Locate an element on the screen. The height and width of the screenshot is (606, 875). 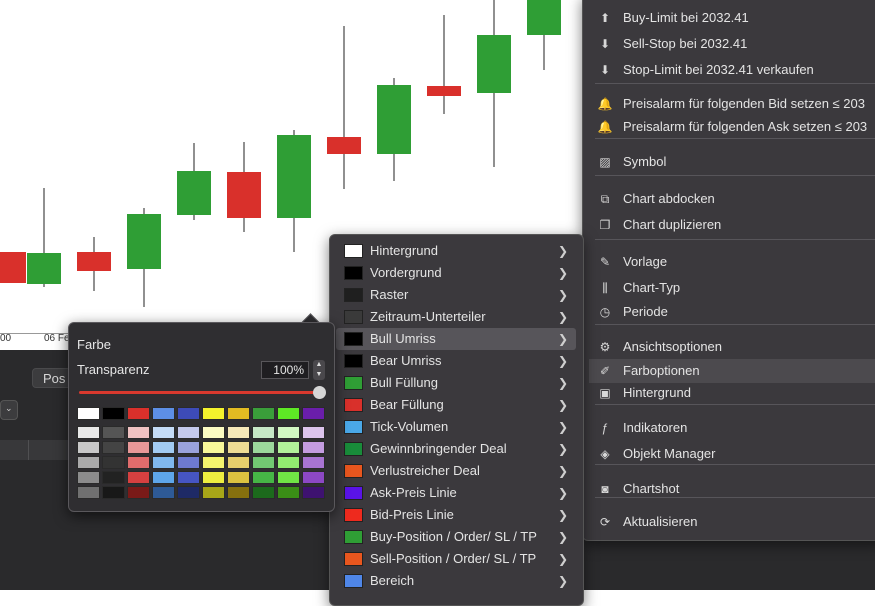
color-option-11: Verlustreicher Deal ❯ is located at coordinates (456, 471).